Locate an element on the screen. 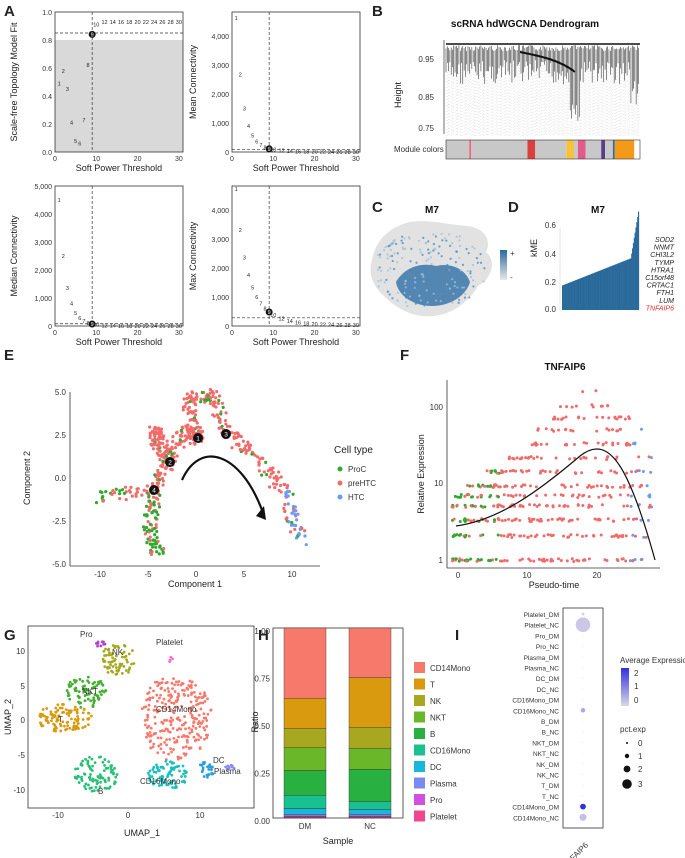 The height and width of the screenshot is (858, 685). pseudotime-cells is located at coordinates (551, 476).